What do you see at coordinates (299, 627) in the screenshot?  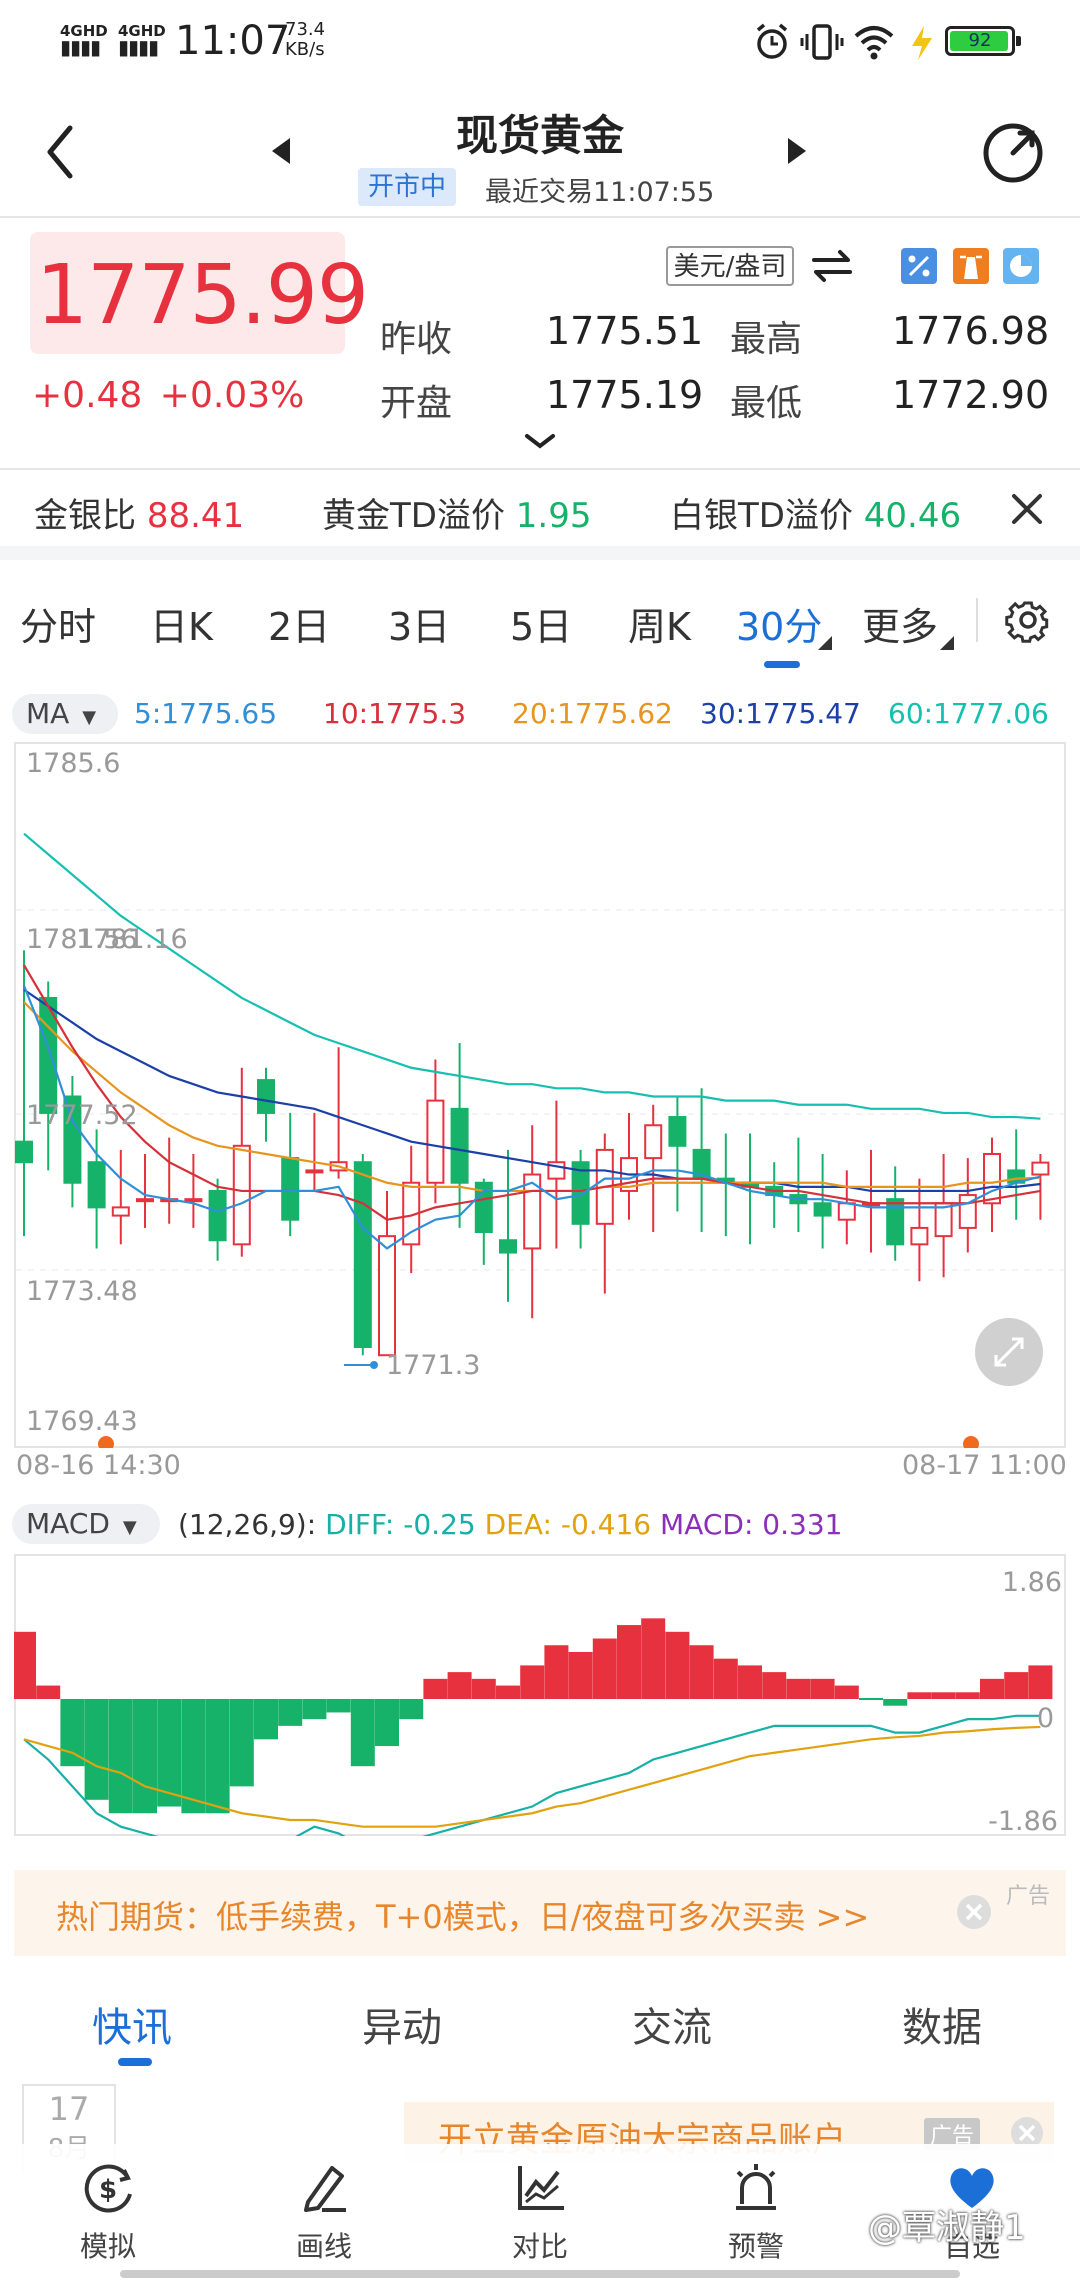 I see `tab-2day: 2日` at bounding box center [299, 627].